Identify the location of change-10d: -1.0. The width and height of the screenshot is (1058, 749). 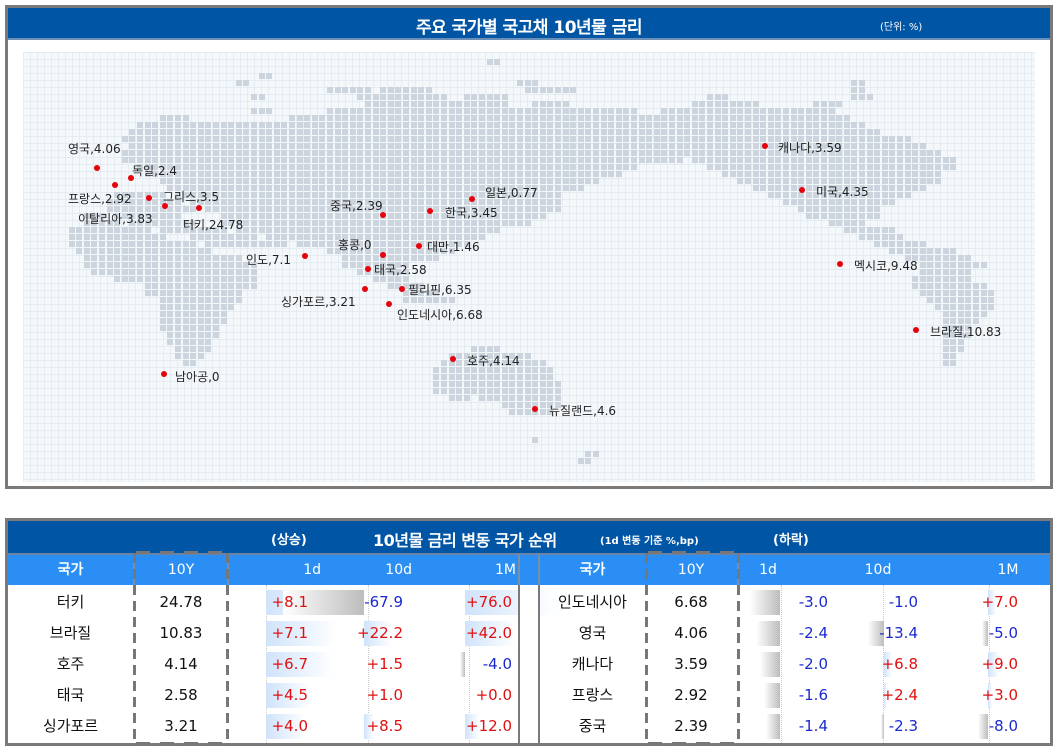
(903, 602).